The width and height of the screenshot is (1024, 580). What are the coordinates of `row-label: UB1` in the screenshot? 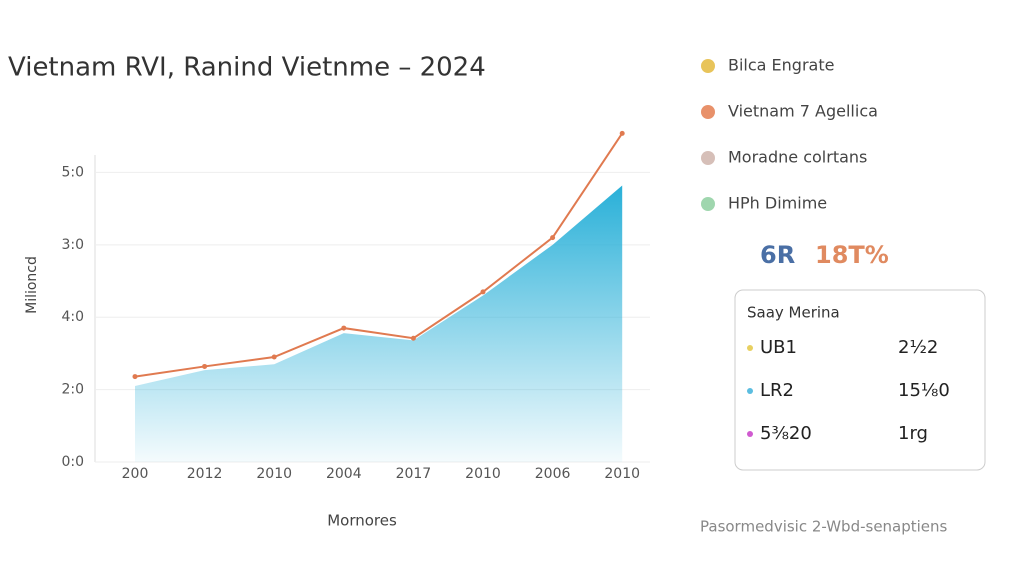 It's located at (778, 347).